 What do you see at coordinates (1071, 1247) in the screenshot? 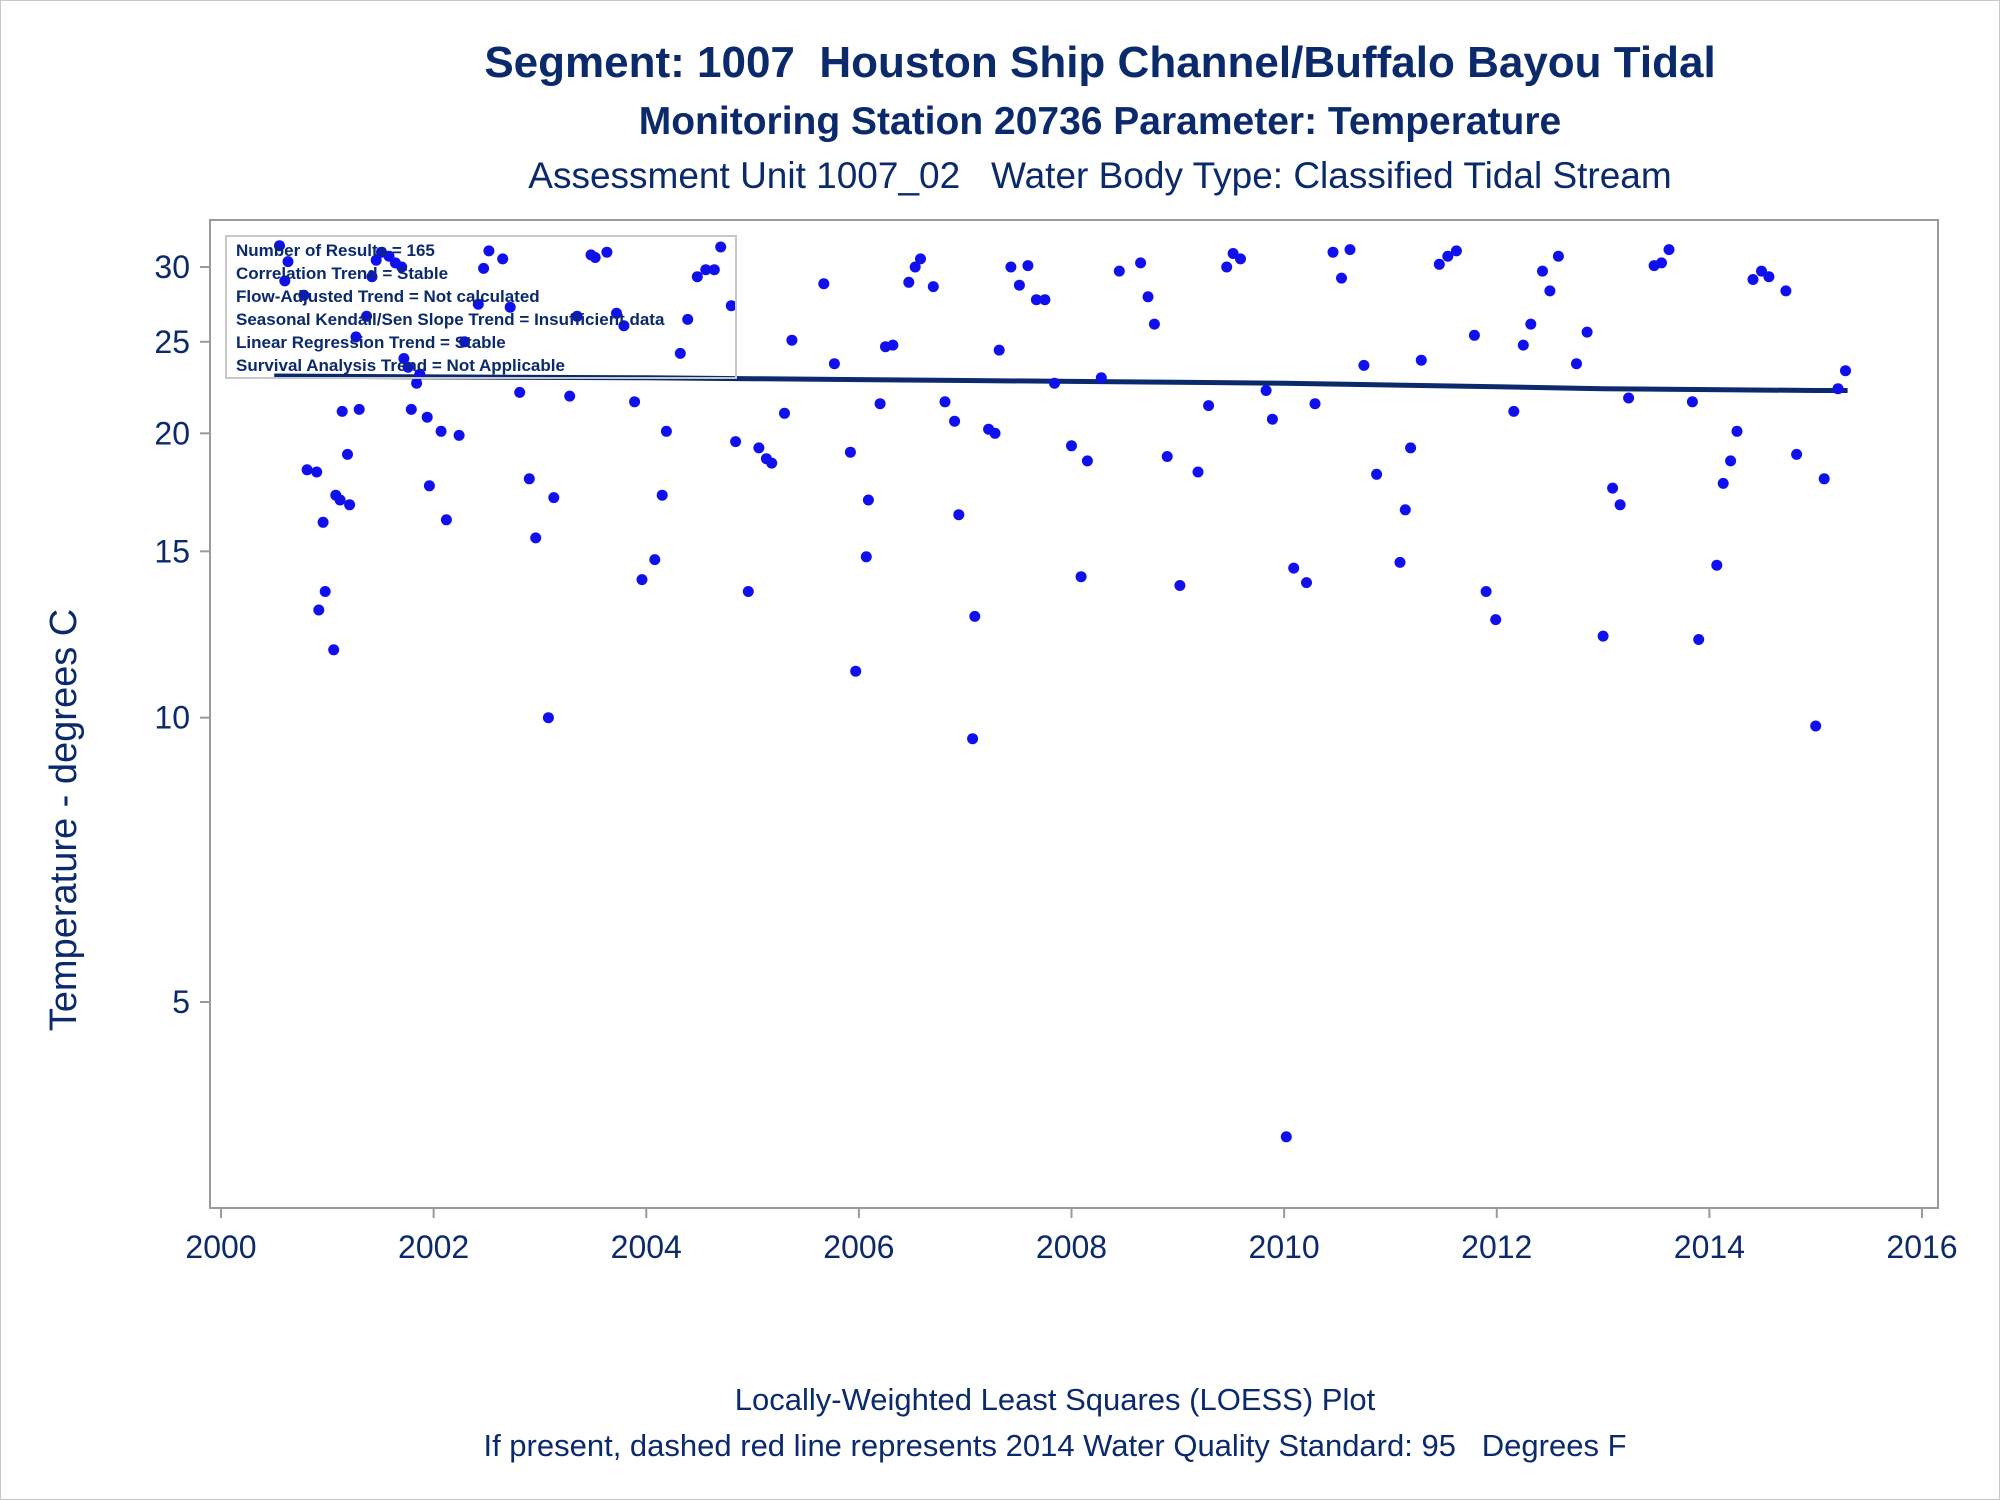
I see `x-tick-label: 2008` at bounding box center [1071, 1247].